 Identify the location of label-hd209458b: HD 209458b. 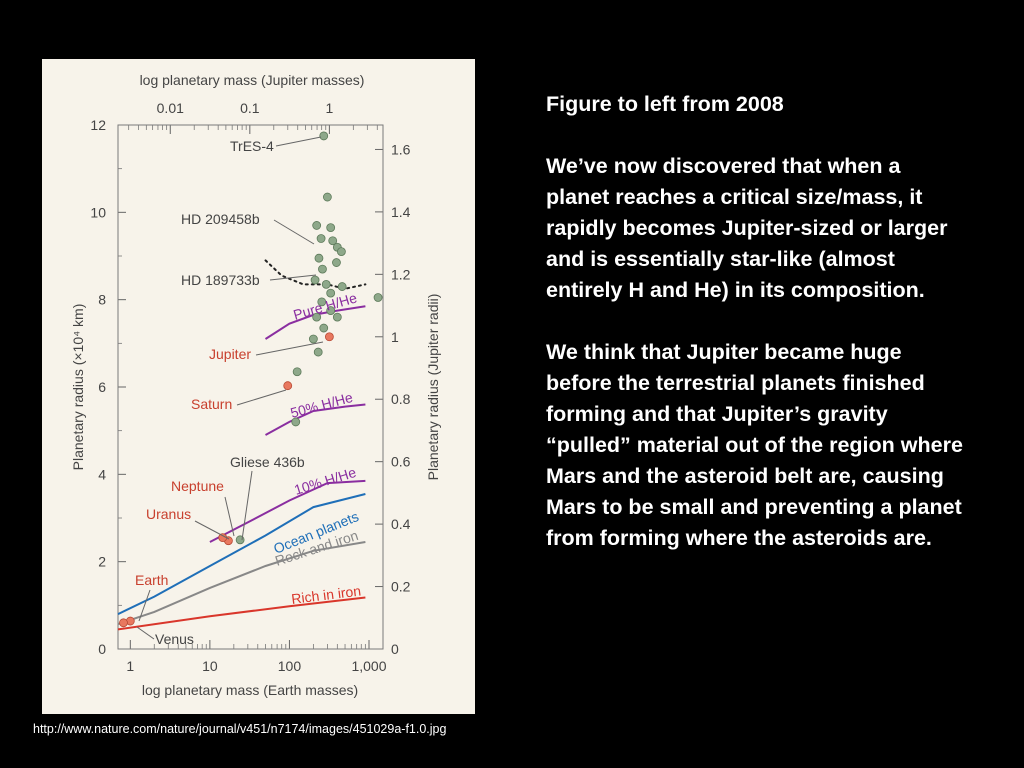
(220, 219).